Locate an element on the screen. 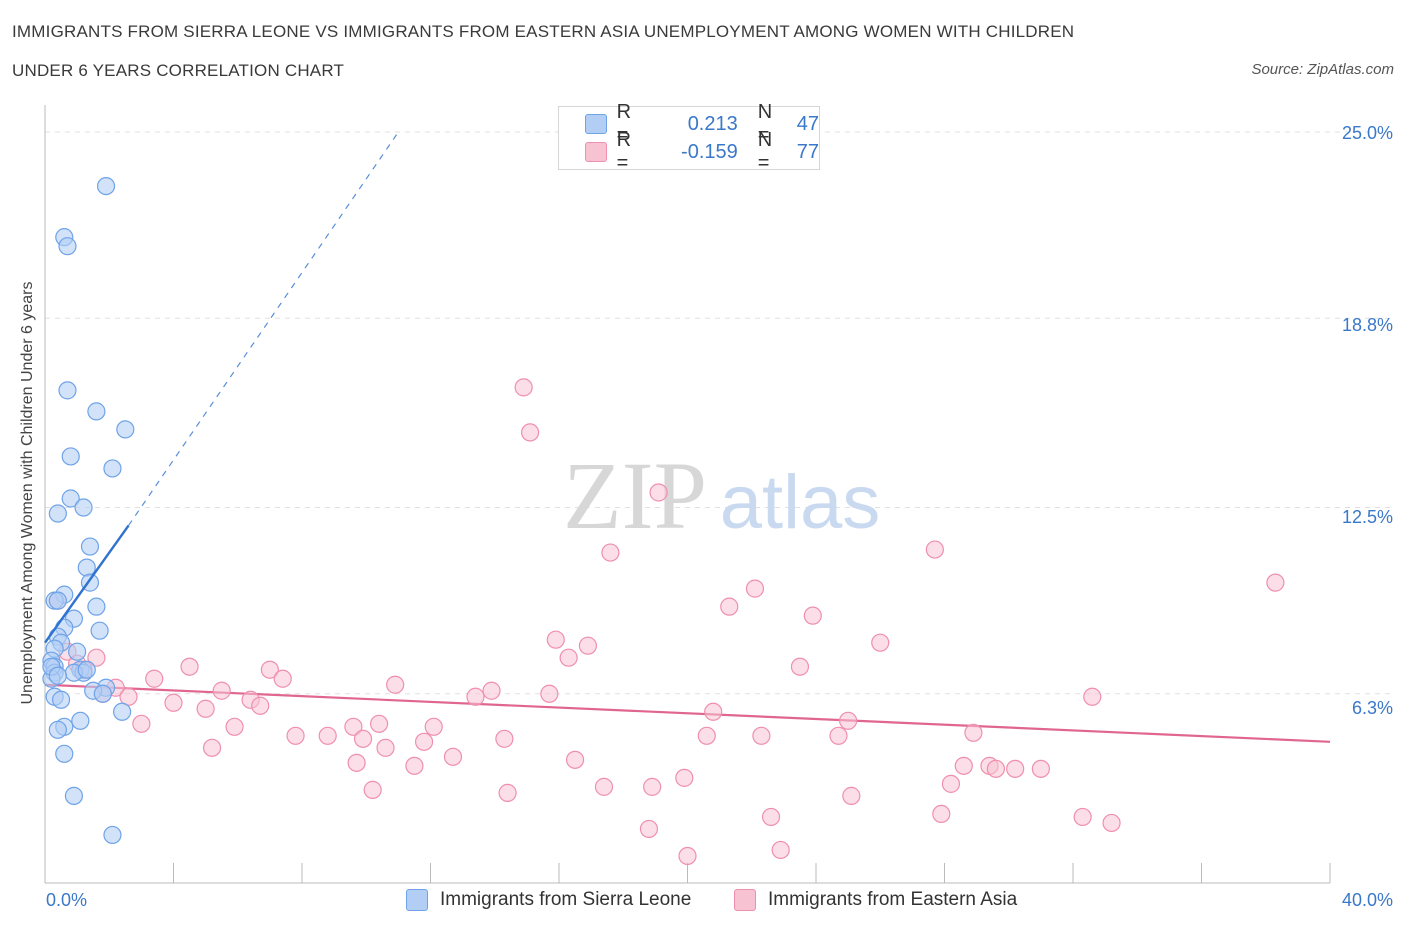  trend-line-eastern-asia is located at coordinates (687, 713).